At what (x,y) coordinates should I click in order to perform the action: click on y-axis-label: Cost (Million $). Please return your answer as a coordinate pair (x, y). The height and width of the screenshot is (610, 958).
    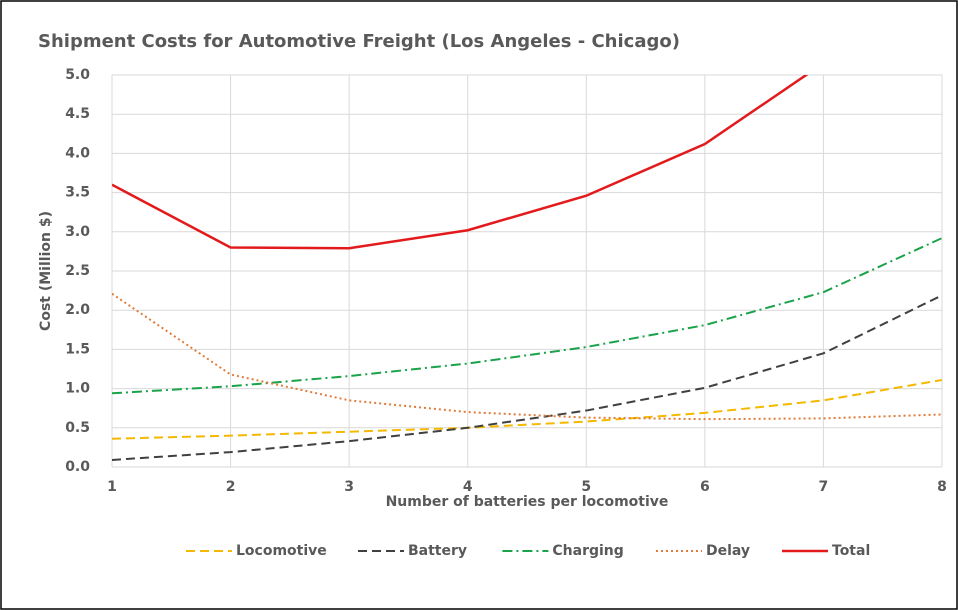
    Looking at the image, I should click on (46, 271).